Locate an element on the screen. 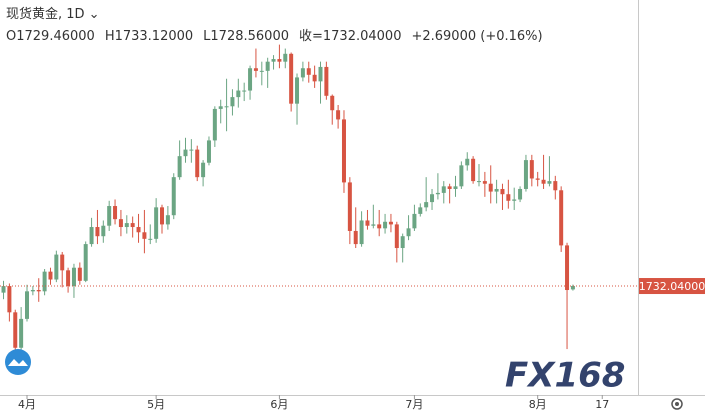  watermark: FX168 is located at coordinates (565, 376).